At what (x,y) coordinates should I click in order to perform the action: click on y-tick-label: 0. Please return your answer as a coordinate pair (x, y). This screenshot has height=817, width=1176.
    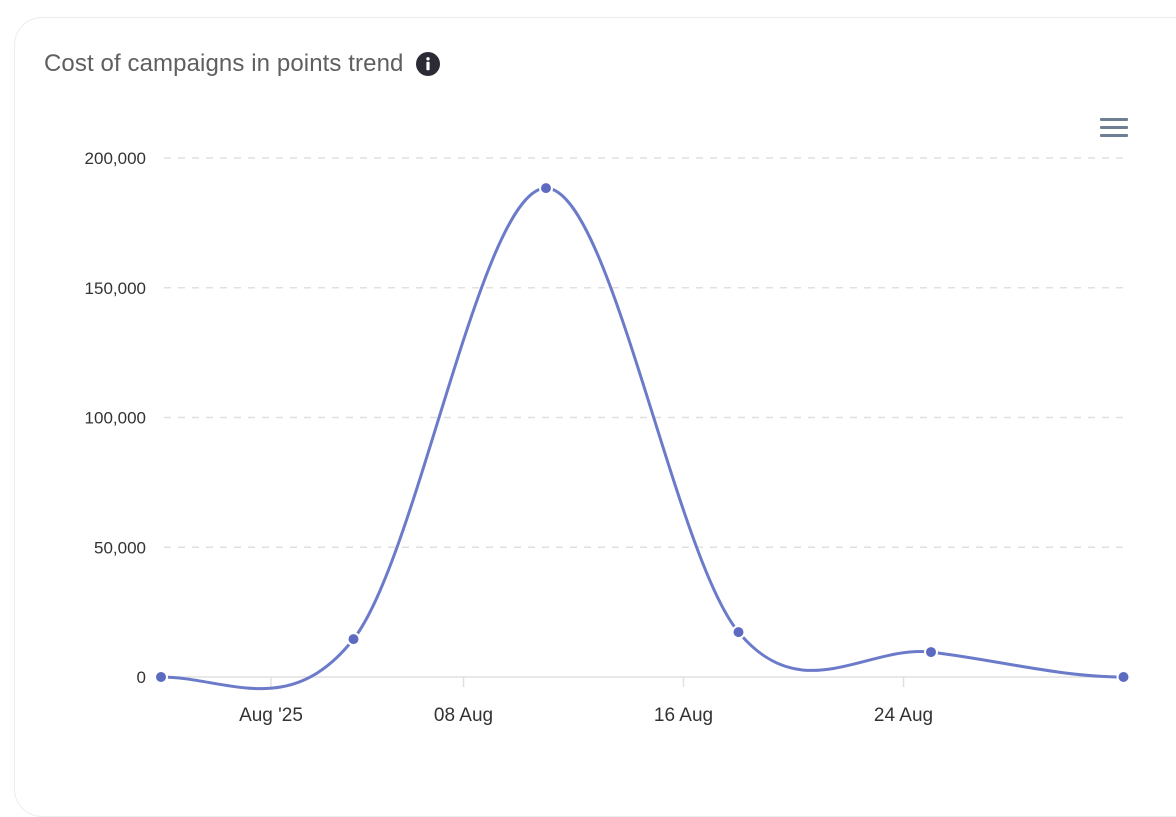
    Looking at the image, I should click on (141, 677).